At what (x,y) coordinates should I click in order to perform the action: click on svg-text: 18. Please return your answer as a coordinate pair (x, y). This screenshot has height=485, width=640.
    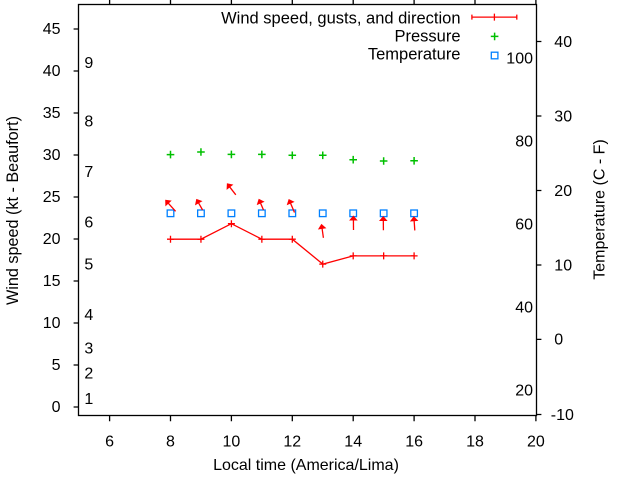
    Looking at the image, I should click on (475, 441).